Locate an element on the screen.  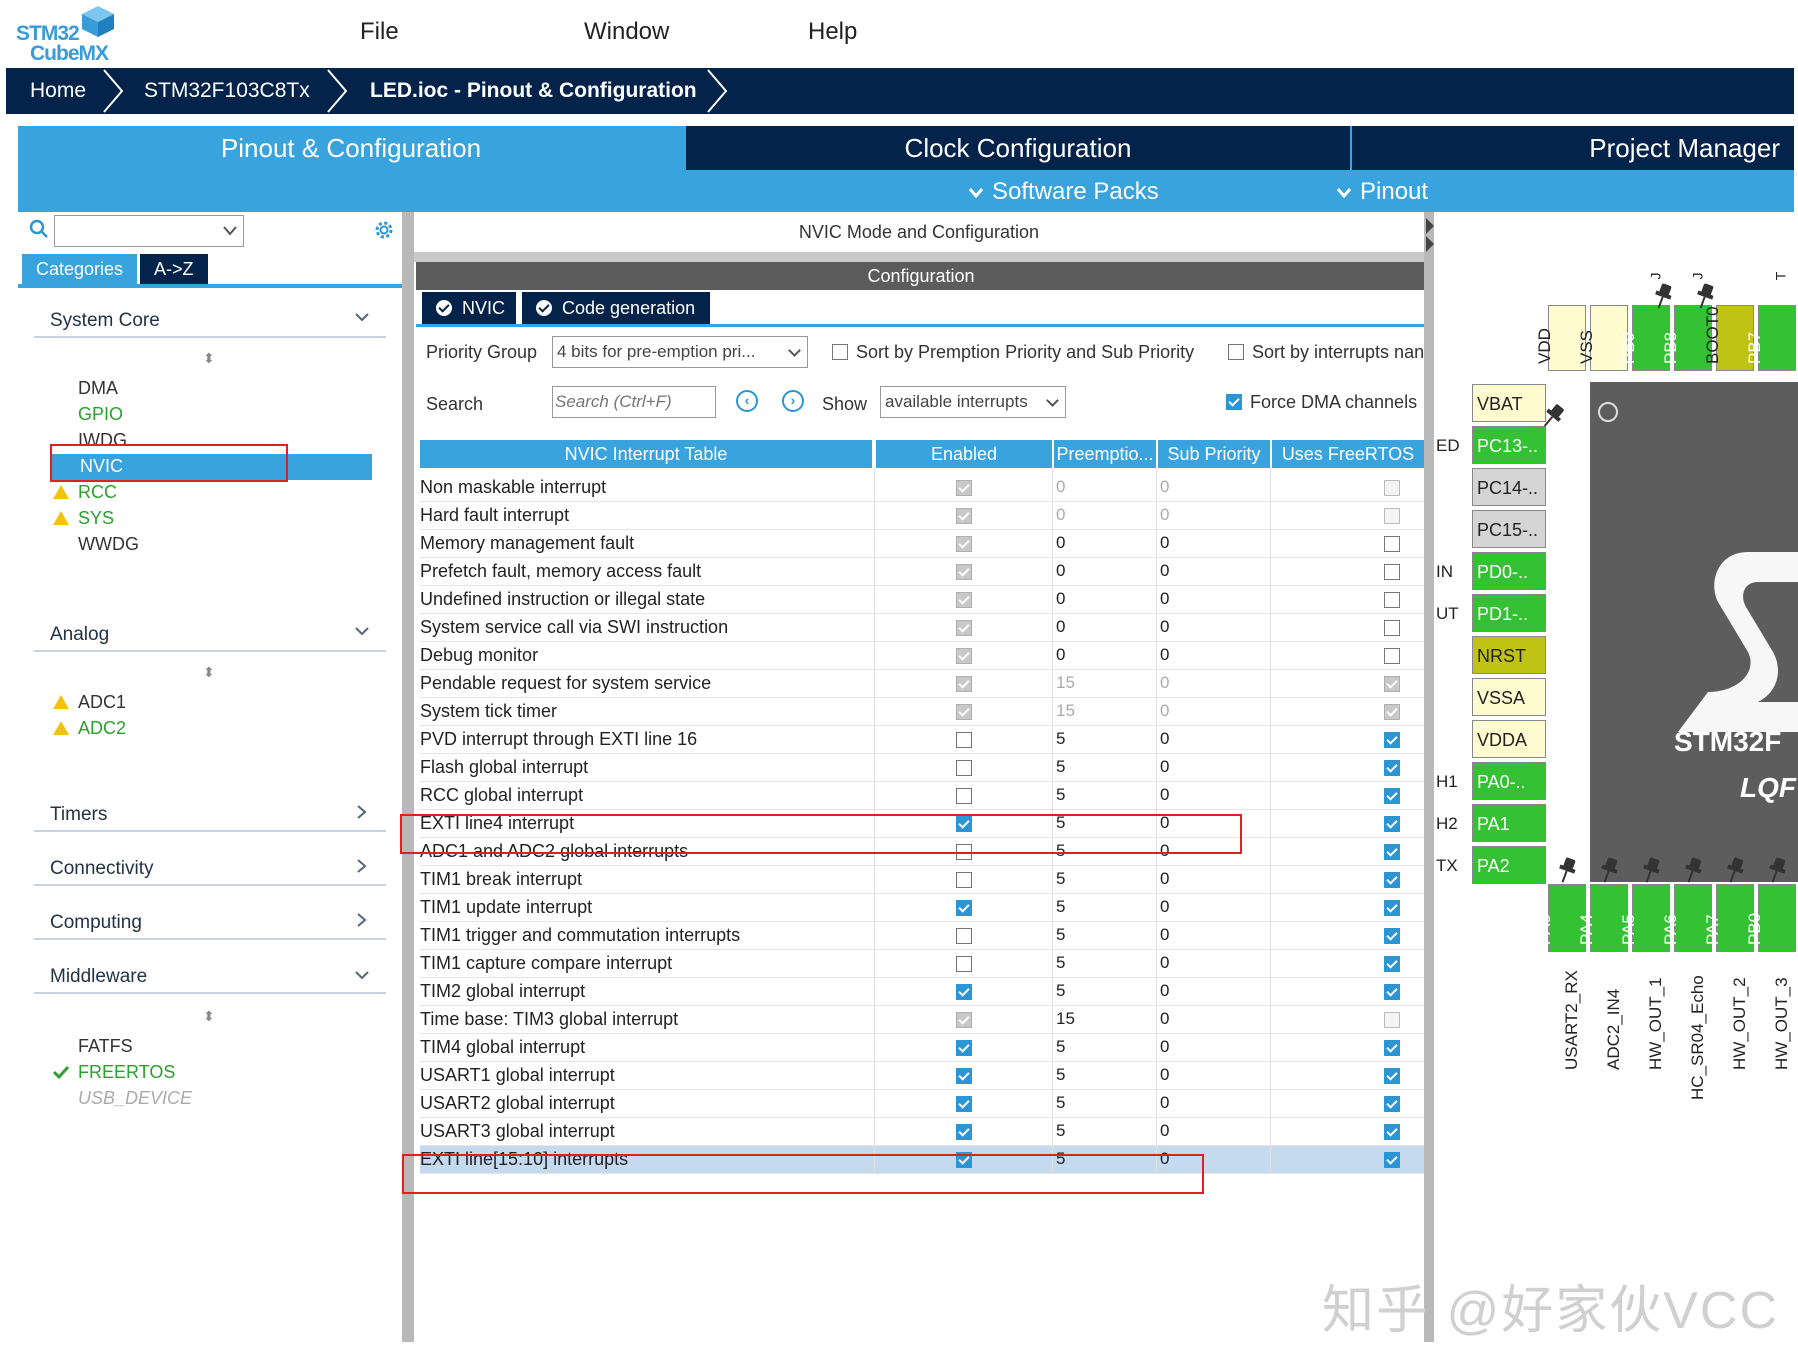
tab-a-z: A->Z is located at coordinates (174, 269).